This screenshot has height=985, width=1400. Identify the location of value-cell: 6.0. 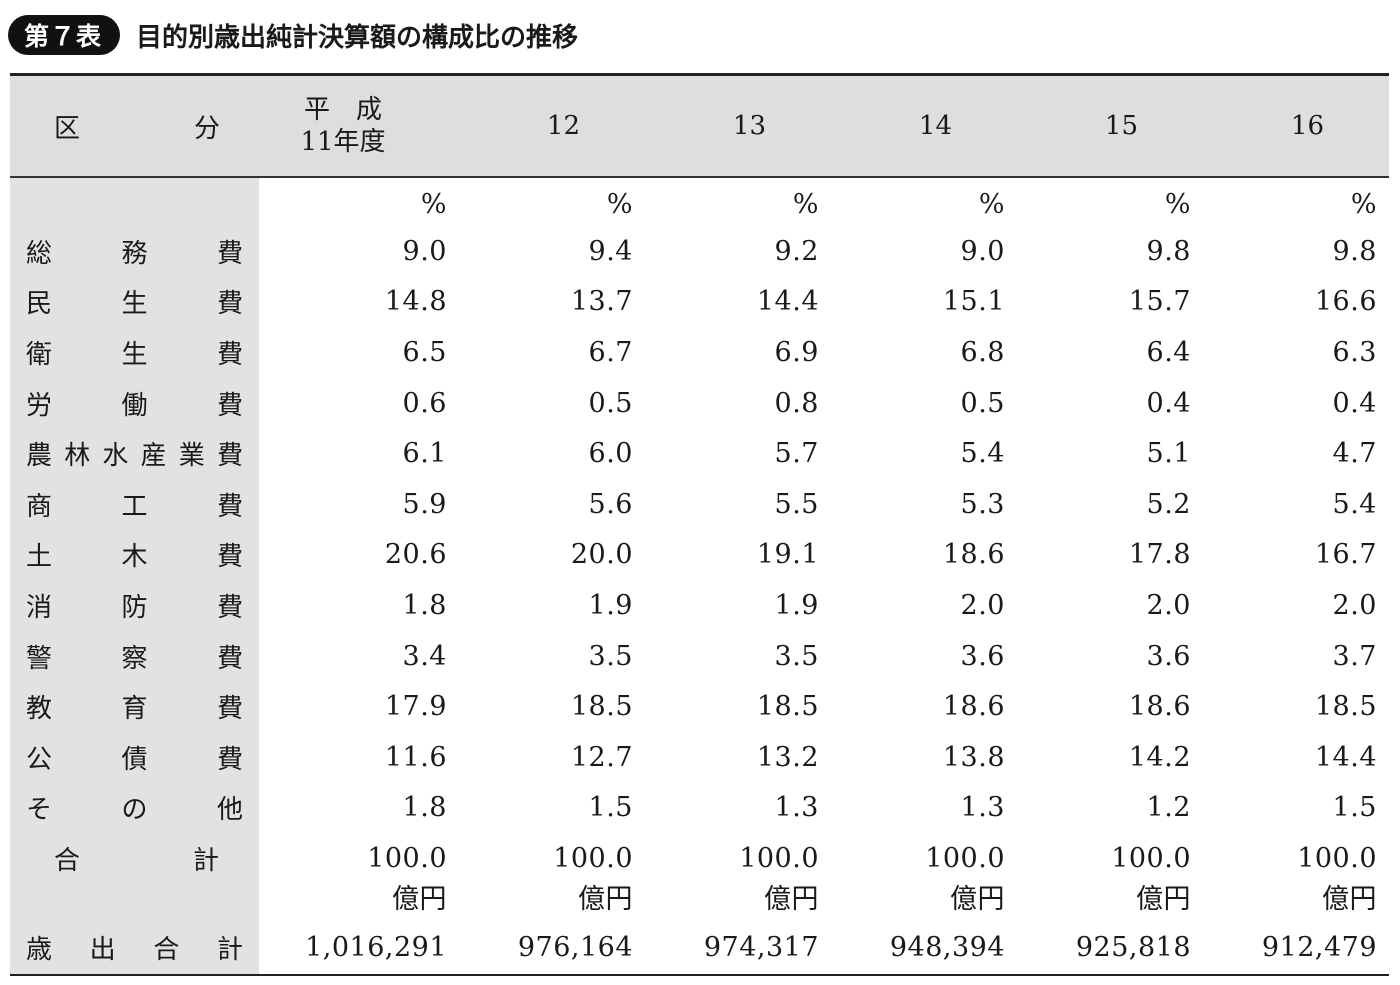
(610, 454).